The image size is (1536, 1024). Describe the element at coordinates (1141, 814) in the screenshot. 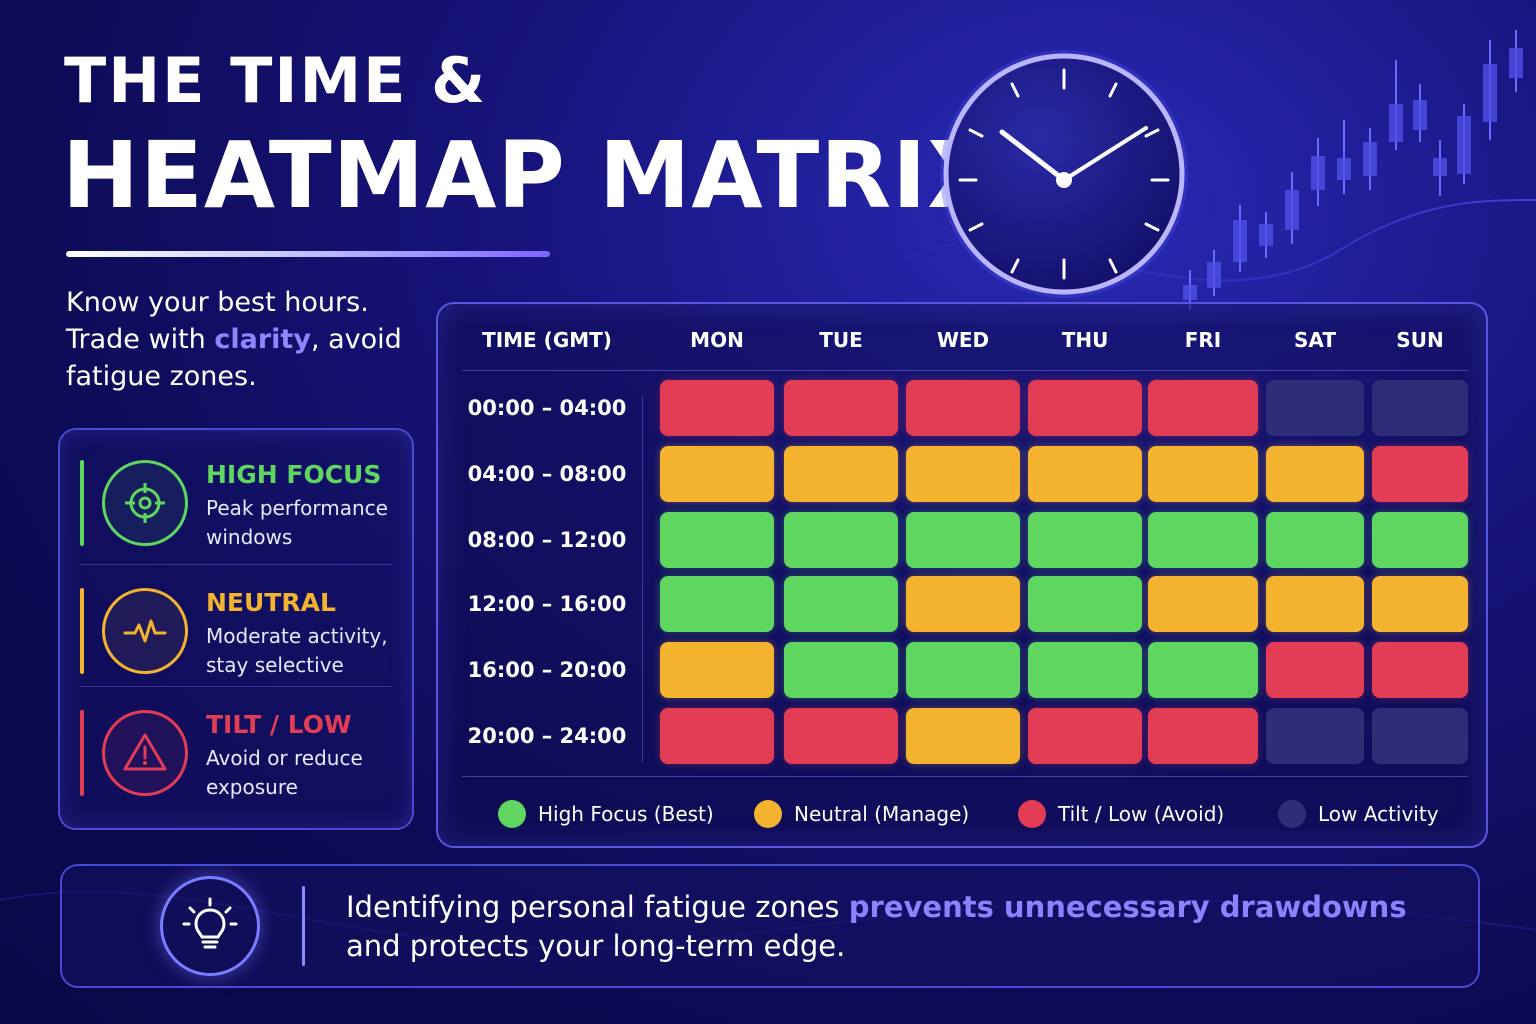

I see `key-label: Tilt / Low (Avoid)` at that location.